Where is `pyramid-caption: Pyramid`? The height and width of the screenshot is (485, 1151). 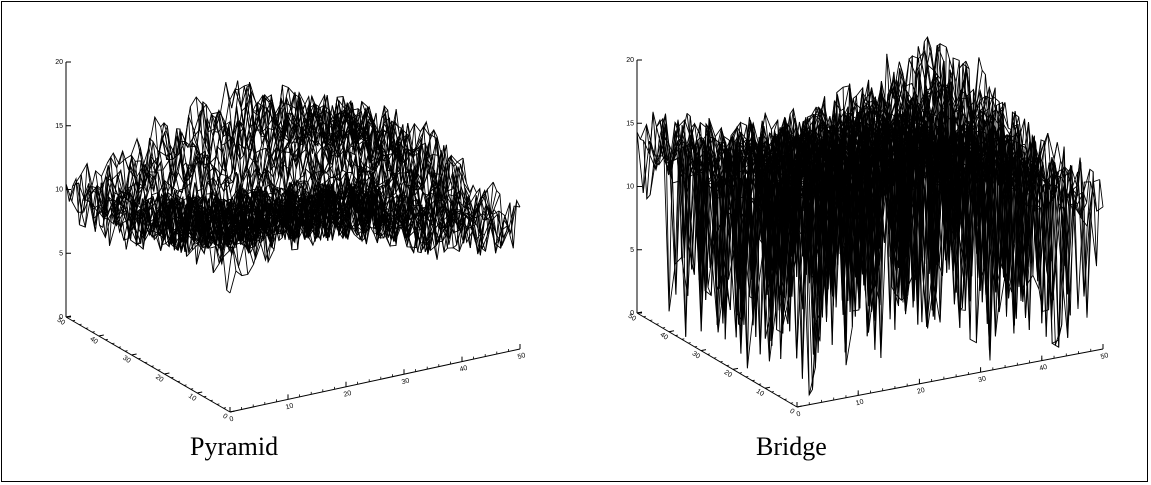
pyramid-caption: Pyramid is located at coordinates (234, 446).